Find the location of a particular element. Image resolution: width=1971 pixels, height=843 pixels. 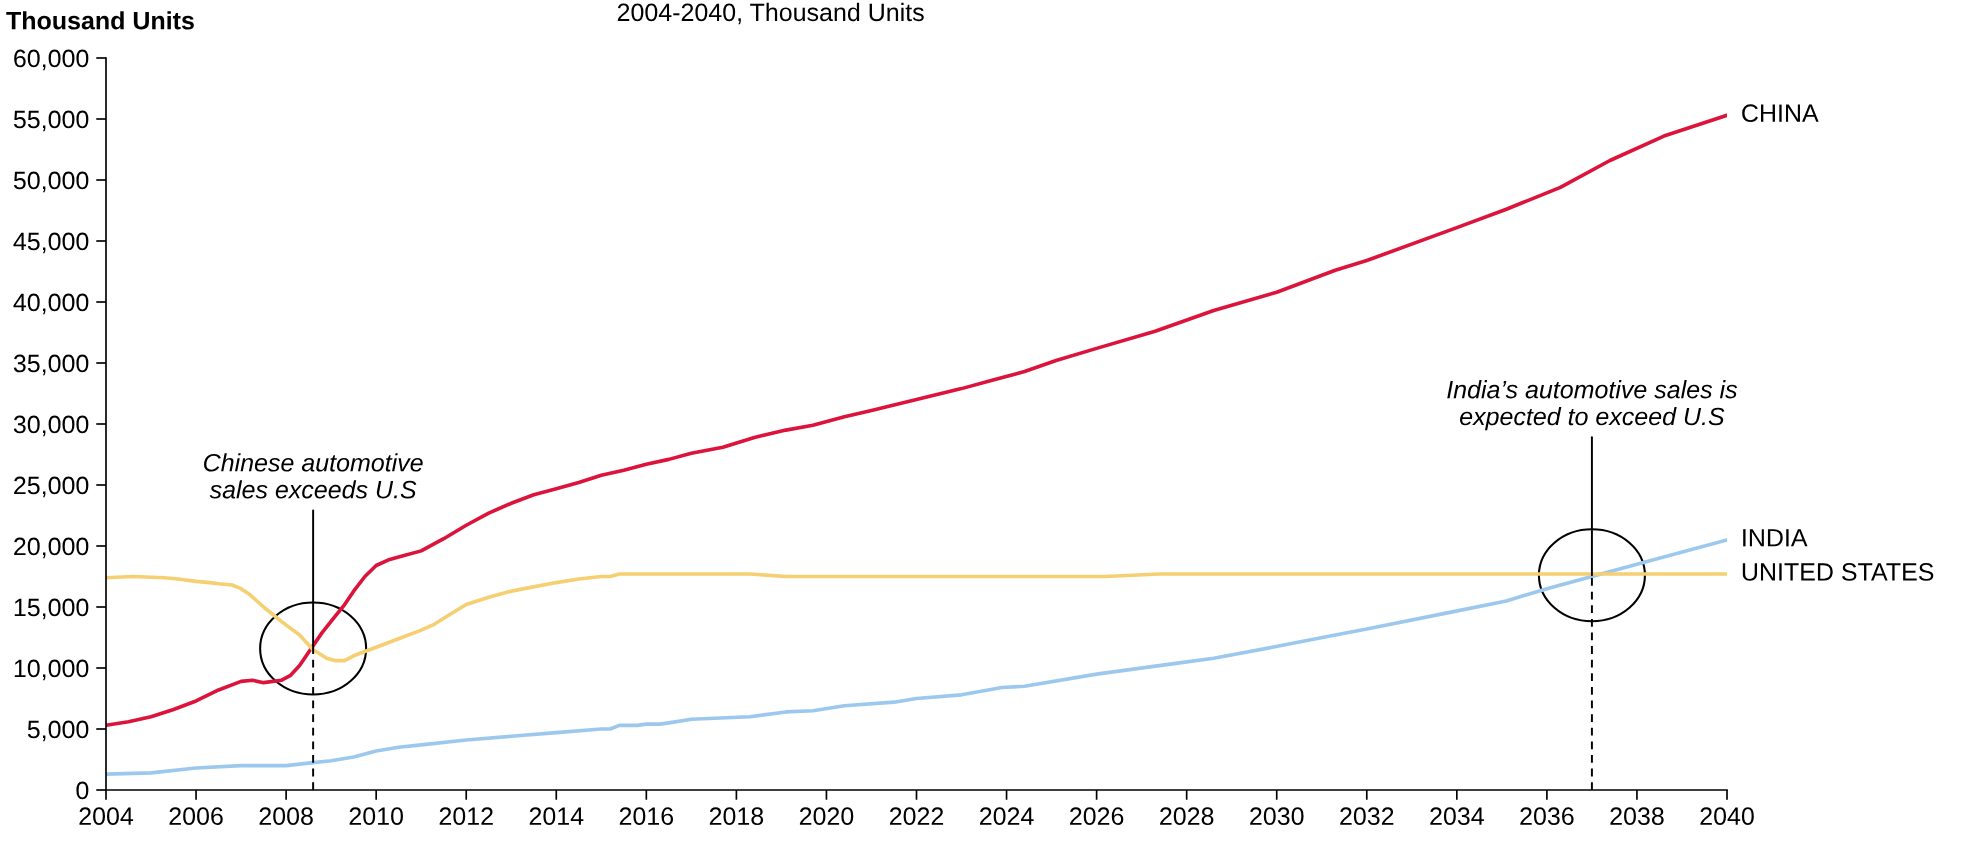

y-tick-label: 40,000 is located at coordinates (51, 304).